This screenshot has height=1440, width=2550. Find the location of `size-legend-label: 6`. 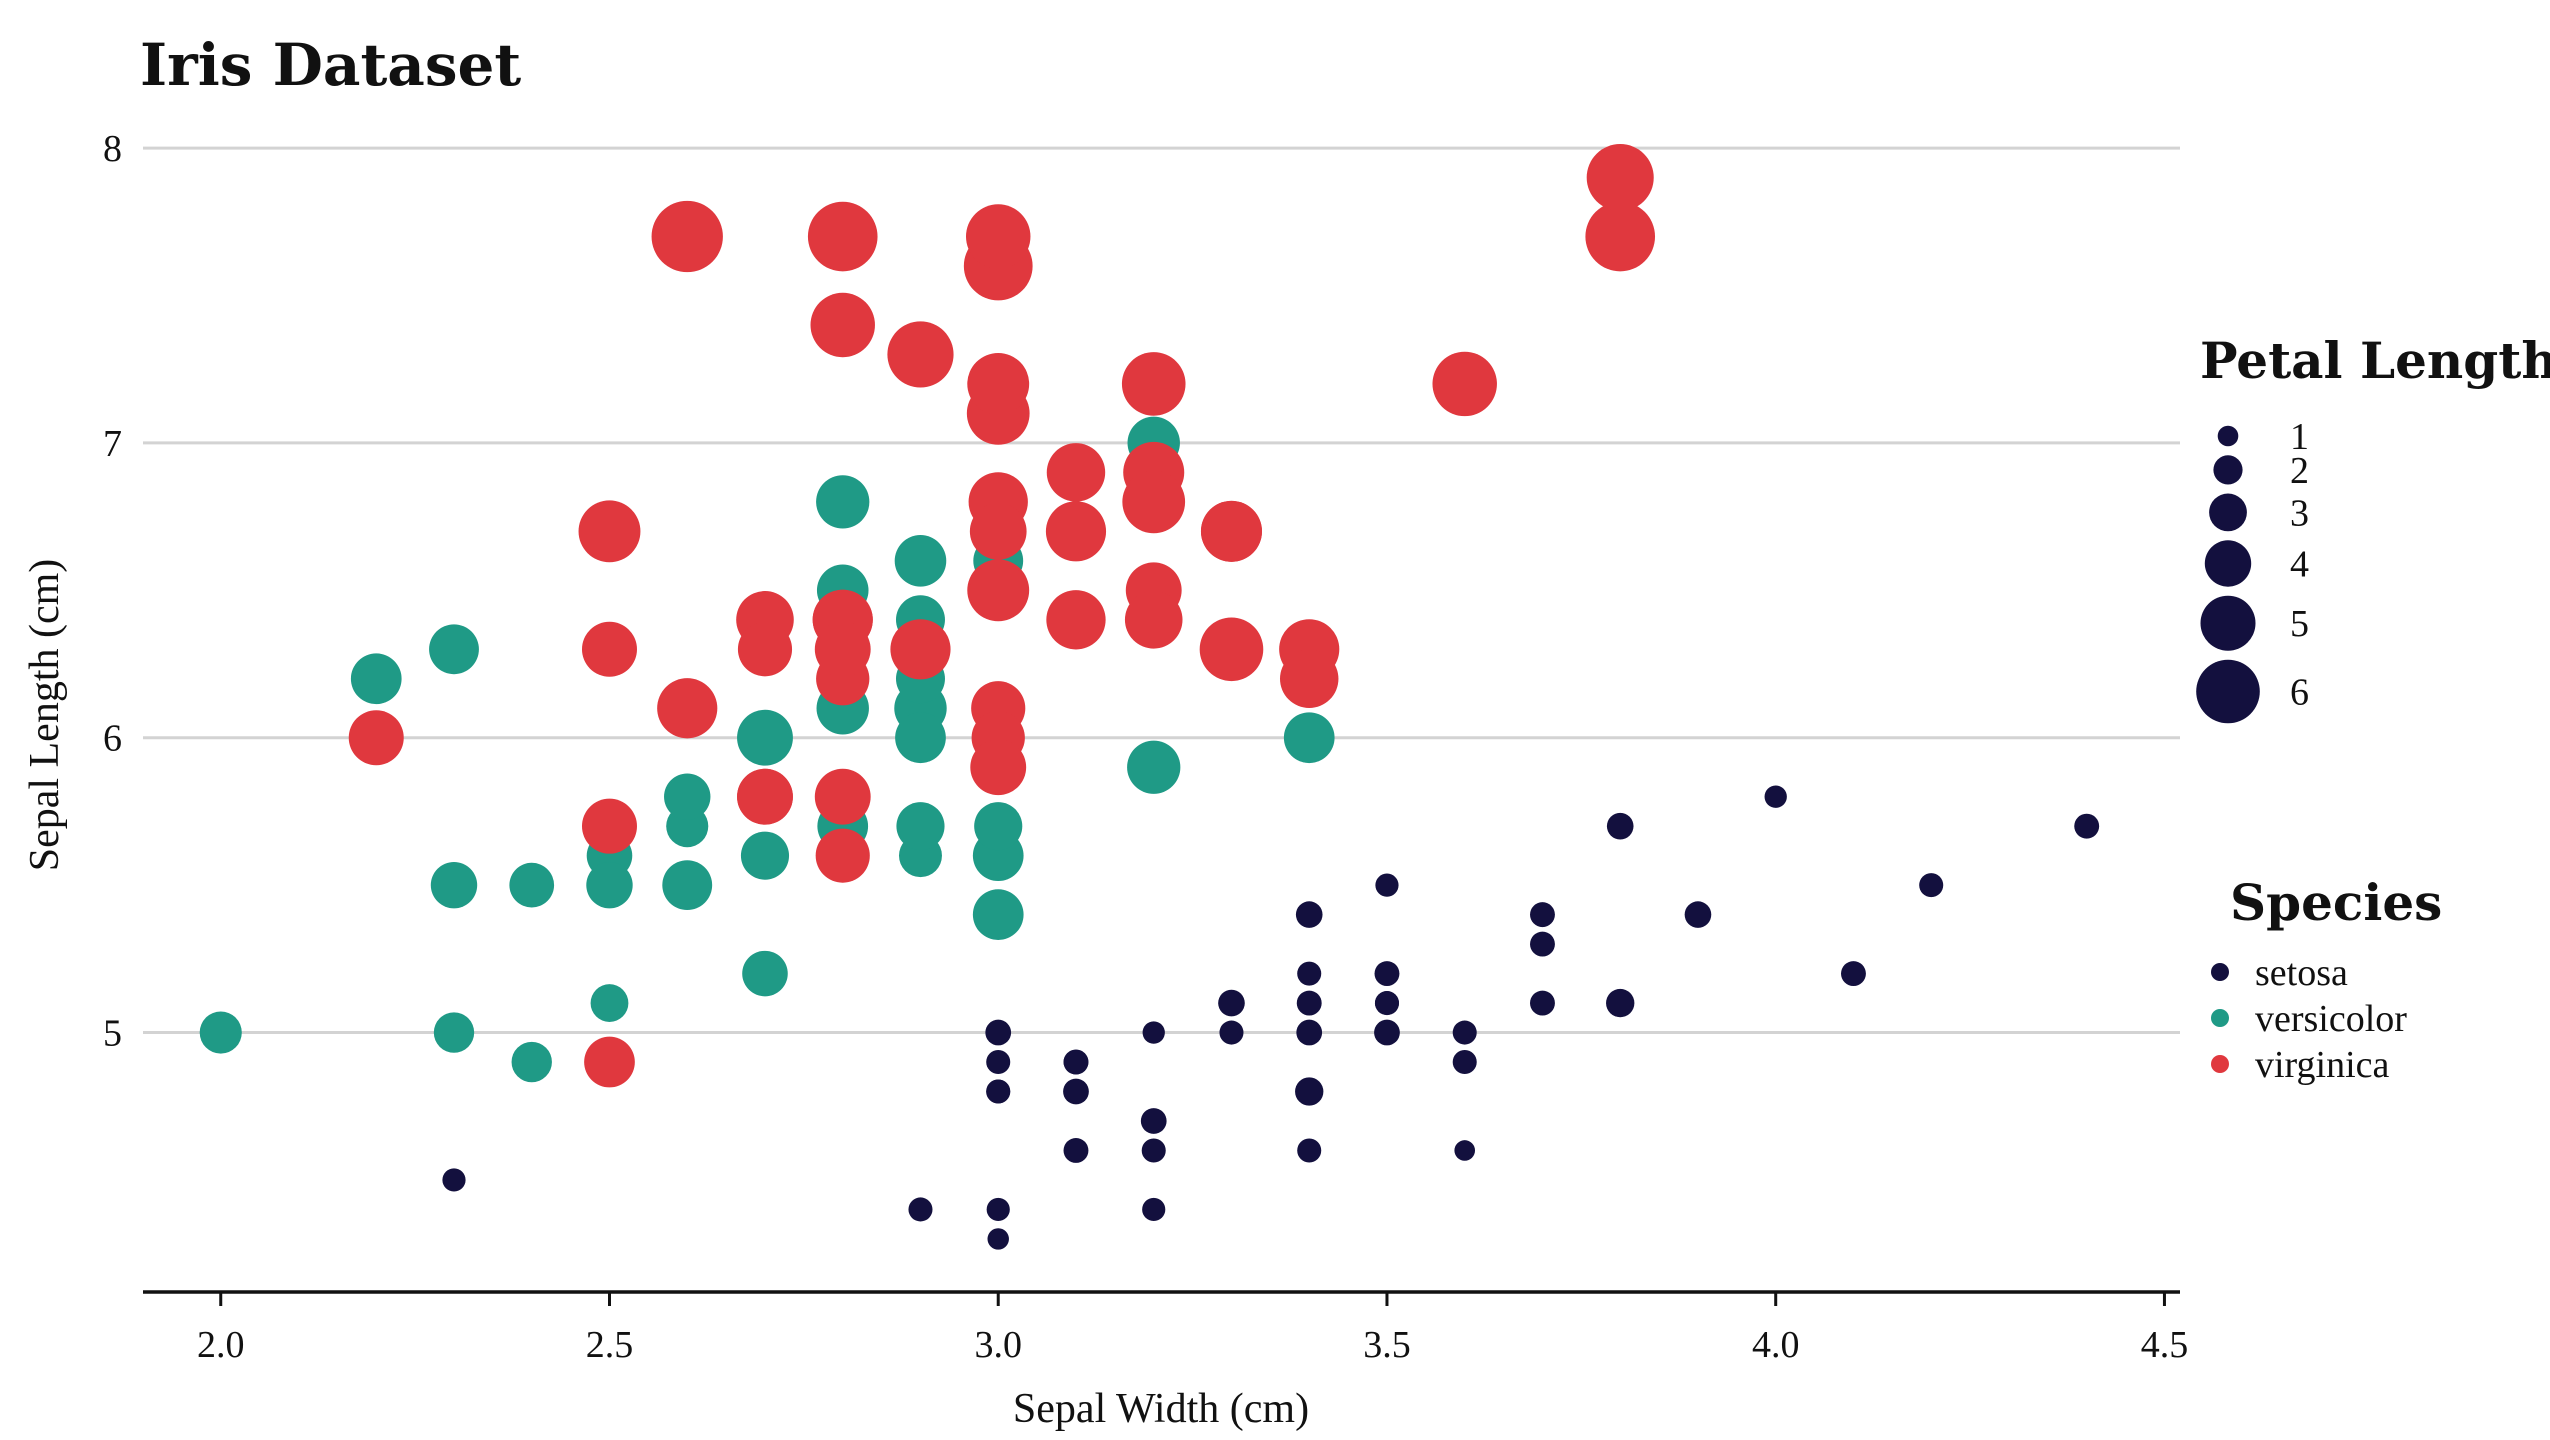

size-legend-label: 6 is located at coordinates (2299, 693).